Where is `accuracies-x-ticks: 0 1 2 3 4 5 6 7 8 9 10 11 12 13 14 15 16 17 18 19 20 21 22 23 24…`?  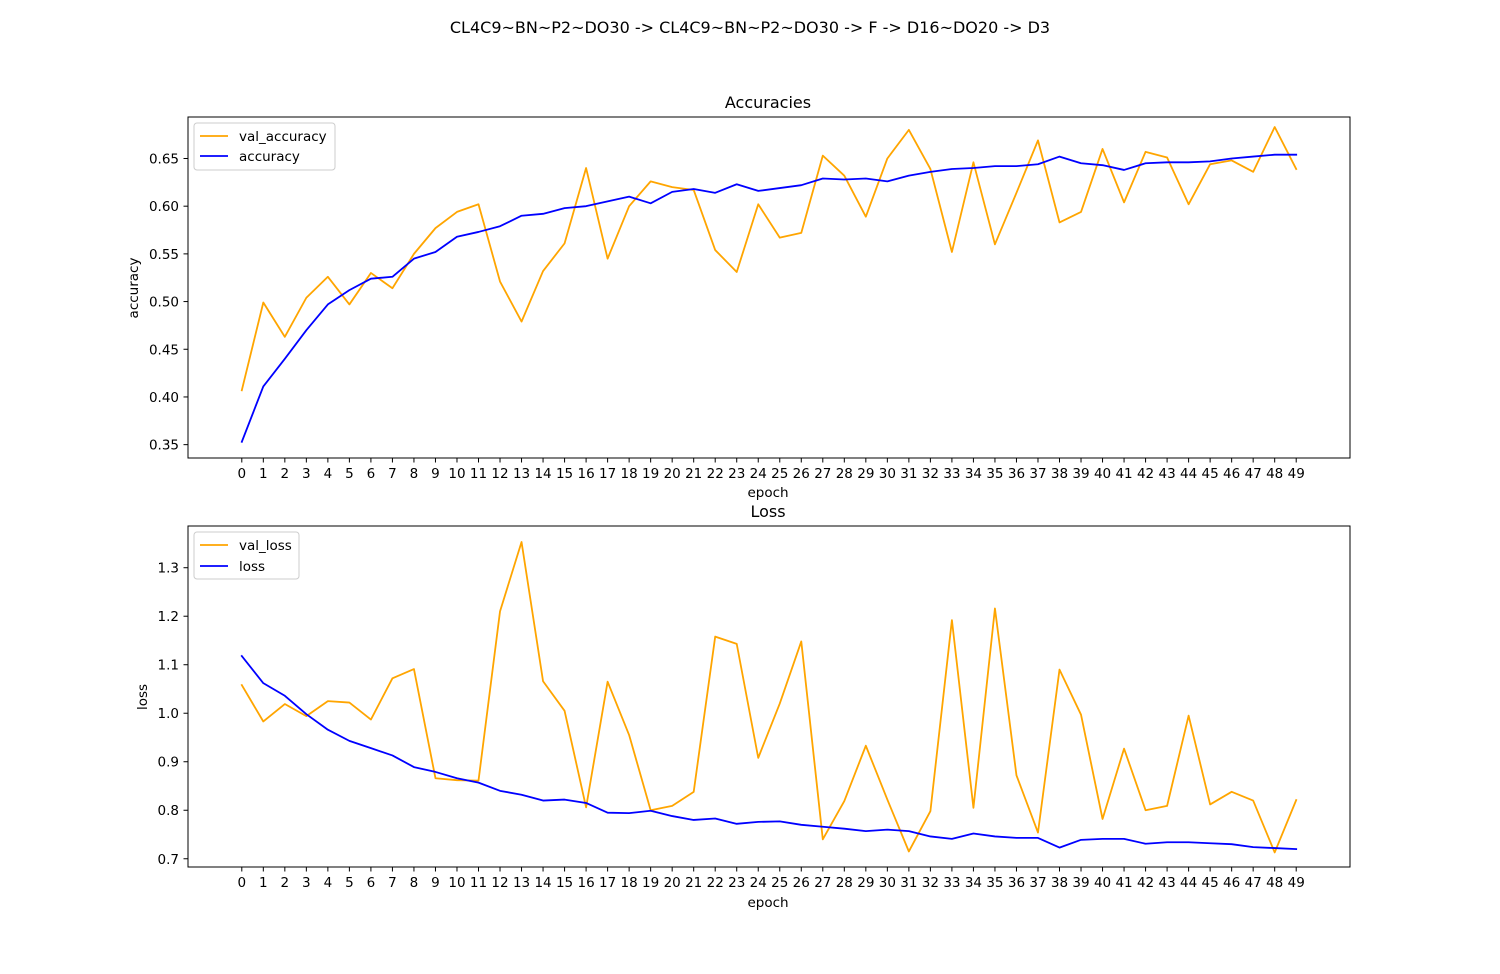
accuracies-x-ticks: 0 1 2 3 4 5 6 7 8 9 10 11 12 13 14 15 16 17 18 19 20 21 22 23 24… is located at coordinates (771, 470).